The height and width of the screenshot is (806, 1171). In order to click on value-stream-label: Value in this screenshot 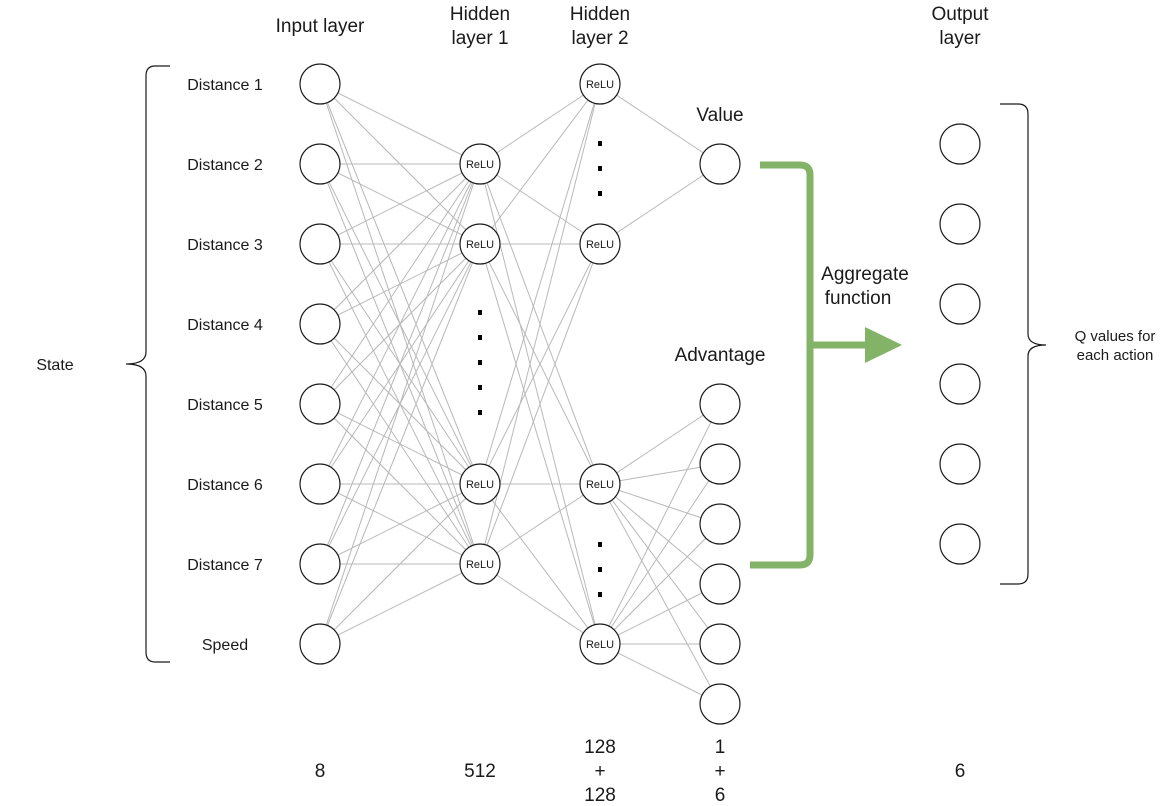, I will do `click(719, 115)`.